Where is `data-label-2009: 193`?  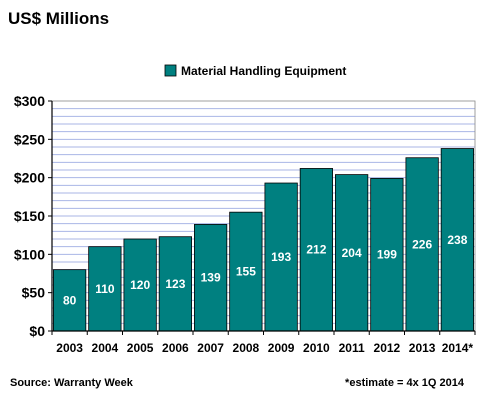
data-label-2009: 193 is located at coordinates (281, 257).